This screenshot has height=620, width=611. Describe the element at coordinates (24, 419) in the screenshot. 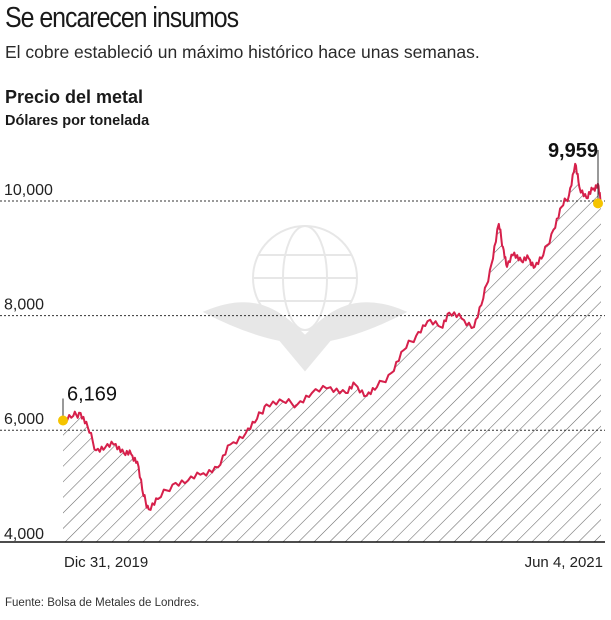

I see `y-tick-label: 6,000` at that location.